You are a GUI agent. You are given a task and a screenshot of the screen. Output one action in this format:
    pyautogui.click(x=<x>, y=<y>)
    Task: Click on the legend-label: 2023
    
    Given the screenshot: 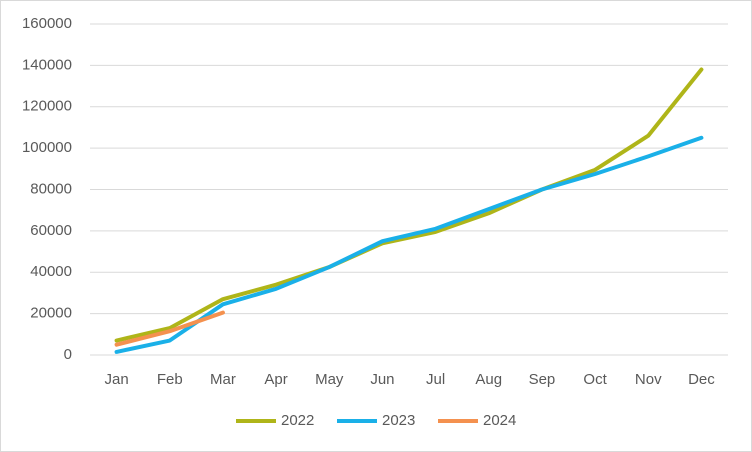 What is the action you would take?
    pyautogui.click(x=398, y=420)
    